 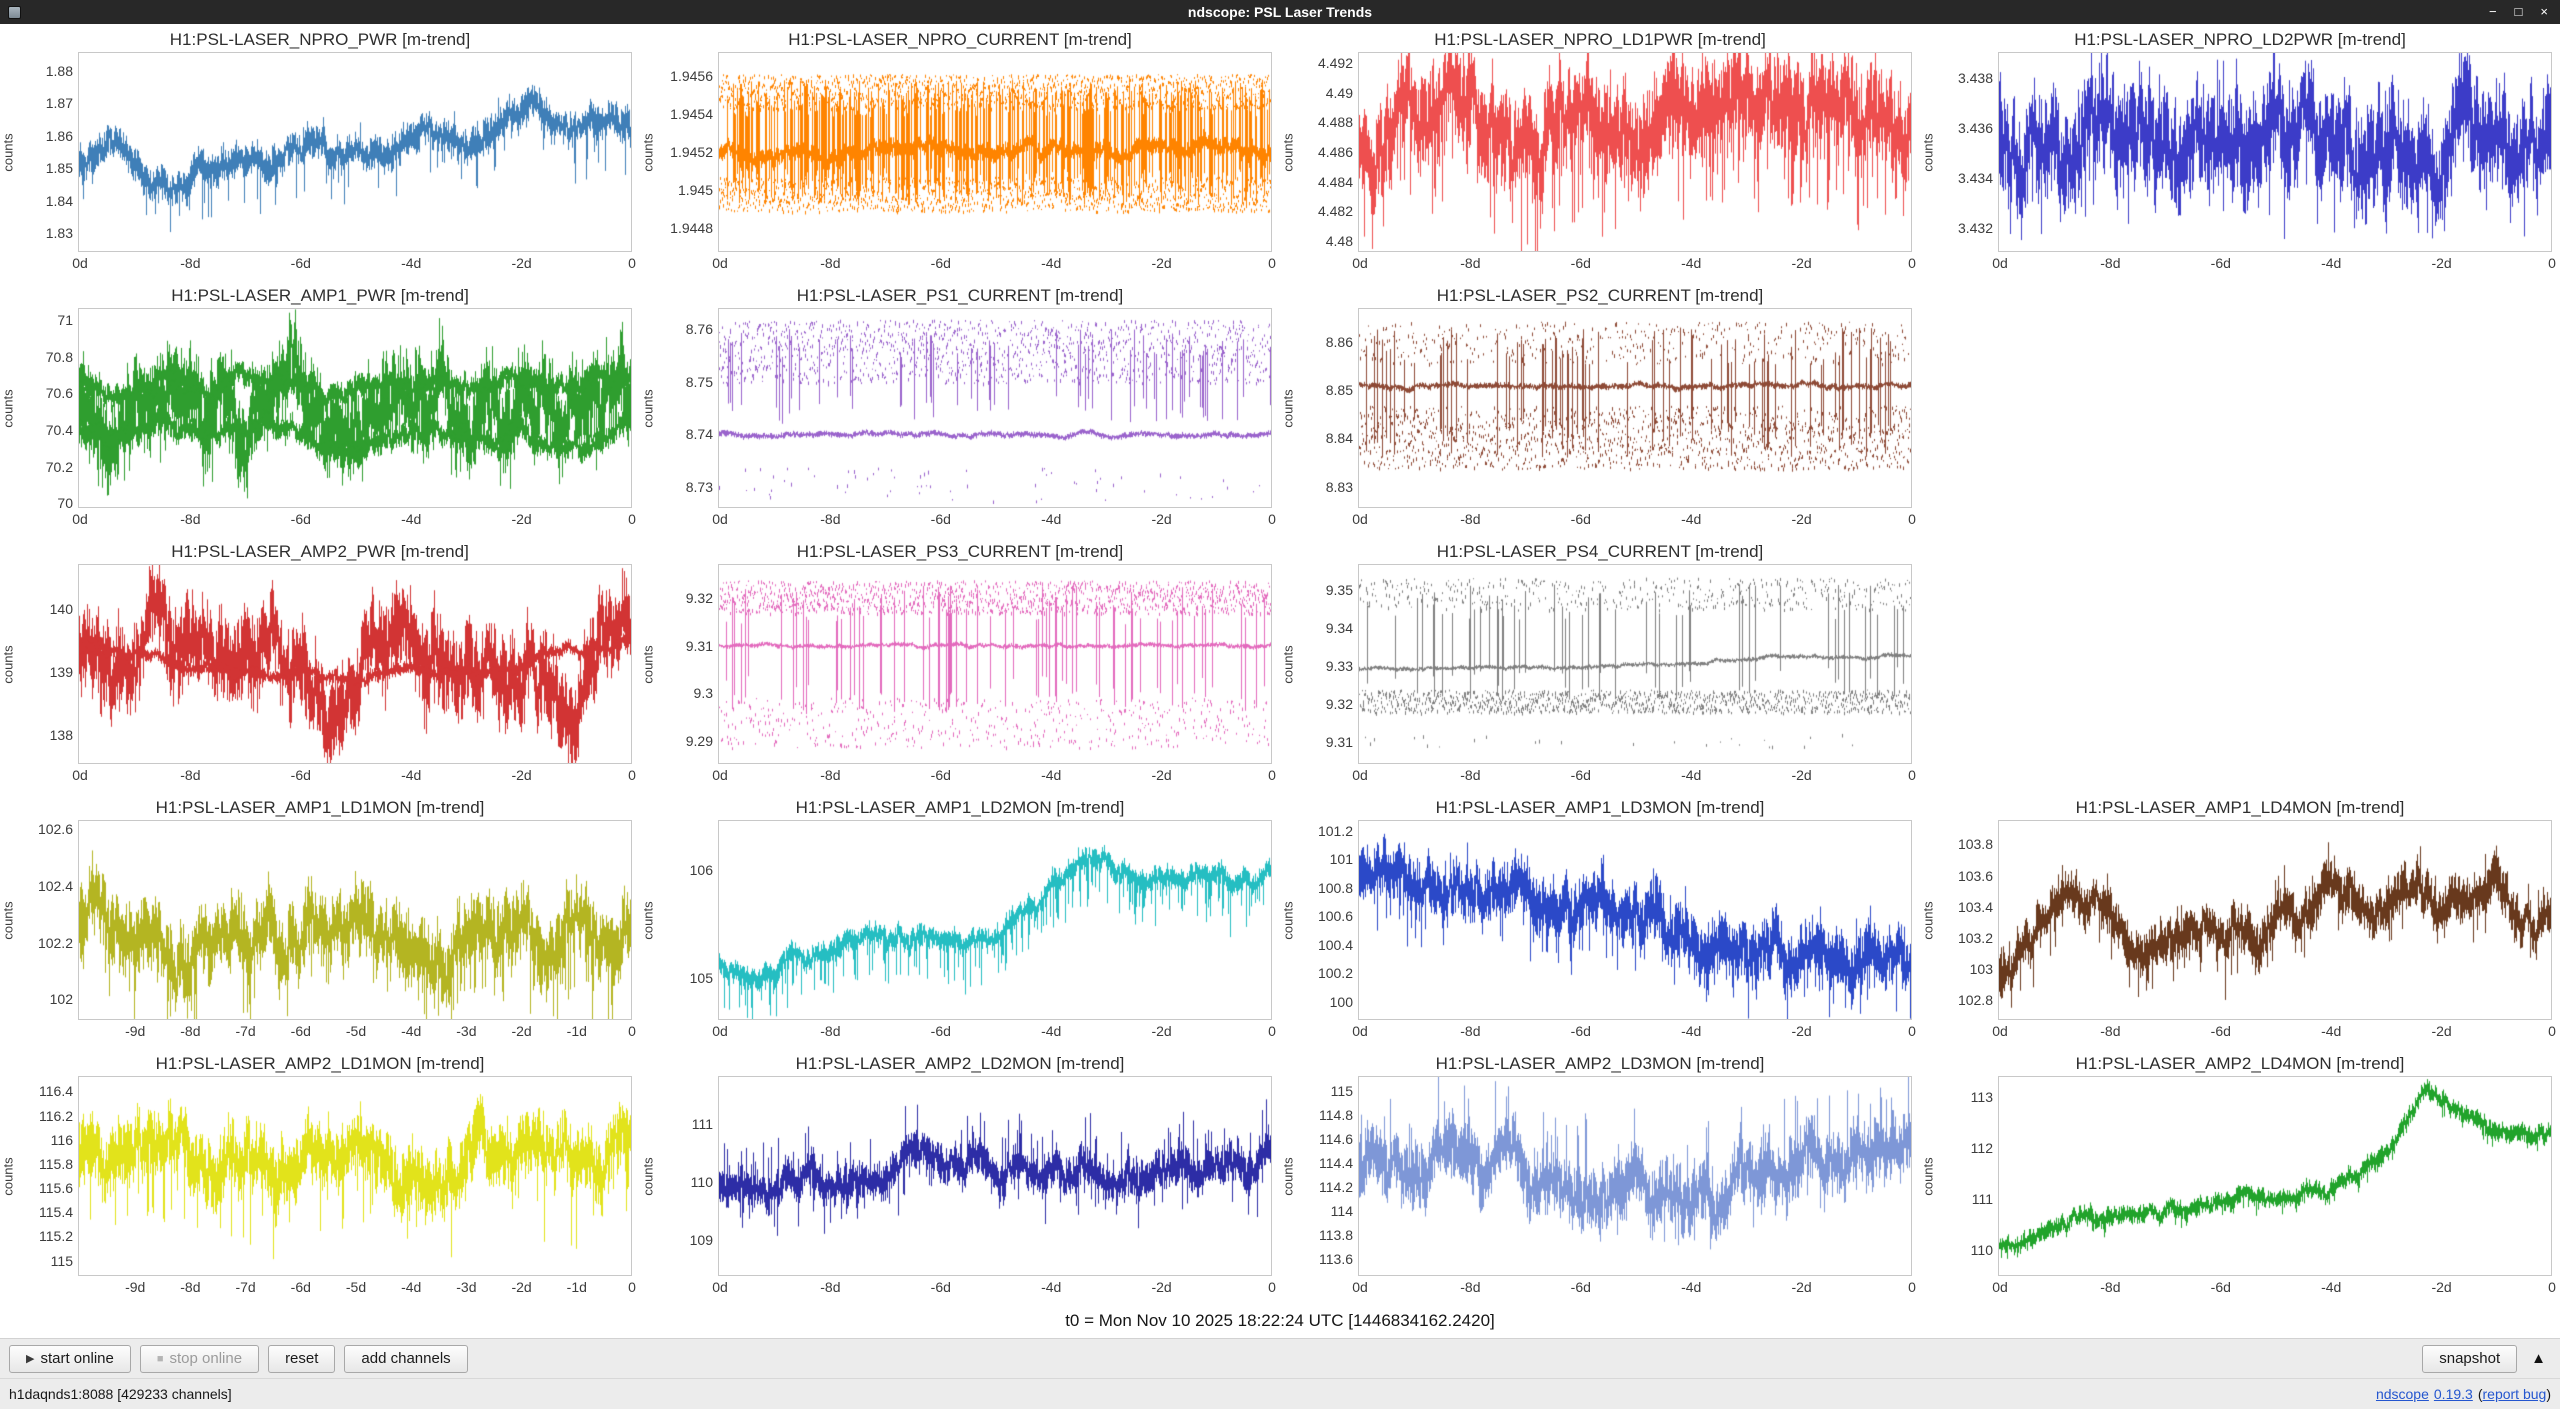 I want to click on version-link: 0.19.3, so click(x=2453, y=1394).